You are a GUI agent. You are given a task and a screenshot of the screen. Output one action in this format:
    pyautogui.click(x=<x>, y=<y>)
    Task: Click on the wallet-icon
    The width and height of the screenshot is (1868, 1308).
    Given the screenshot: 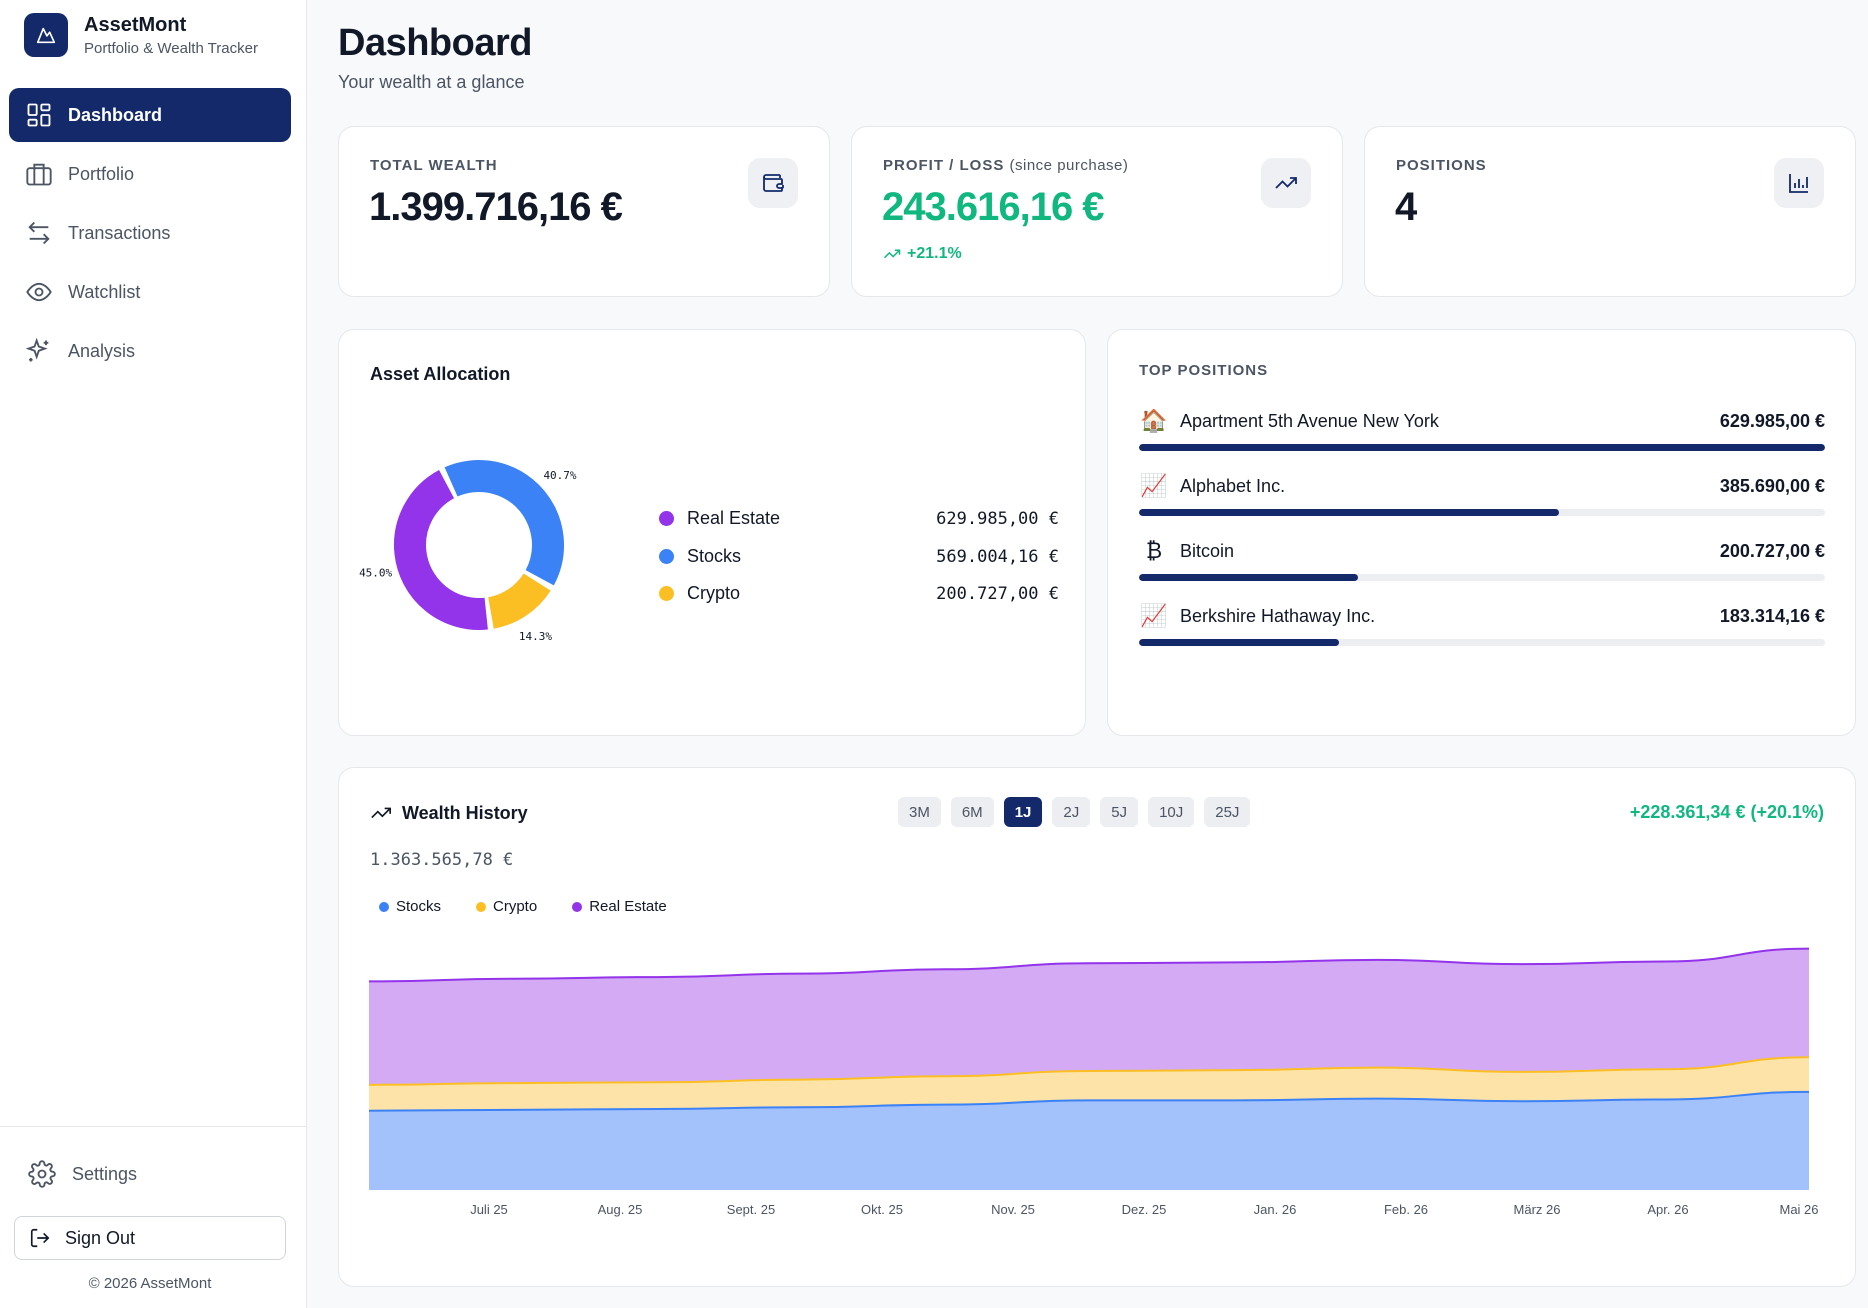 What is the action you would take?
    pyautogui.click(x=773, y=183)
    